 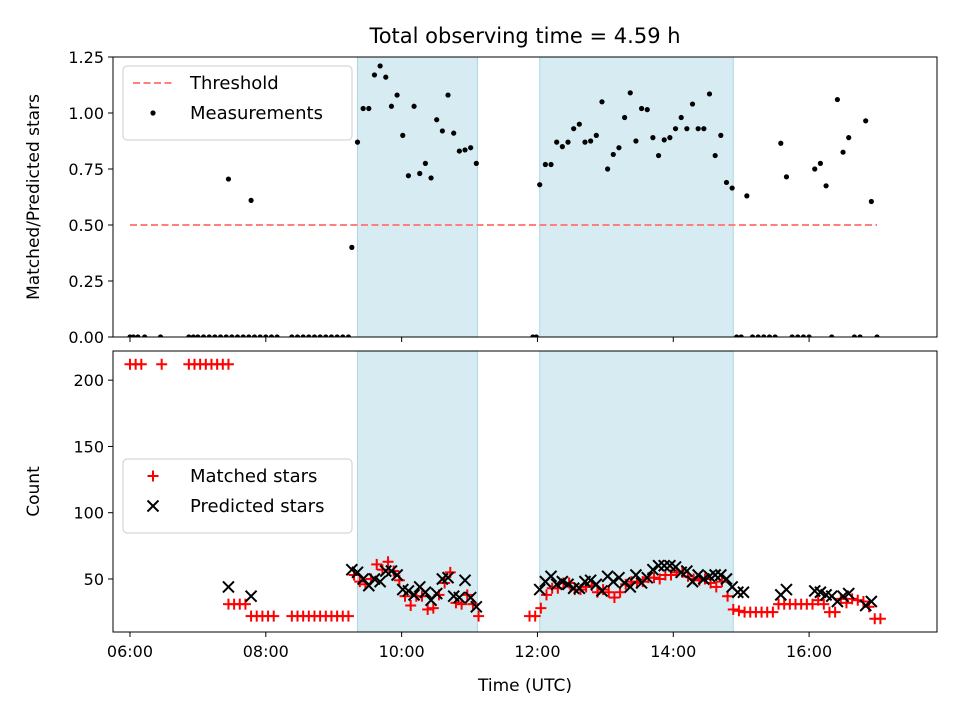 I want to click on y-tick-label: 0.25, so click(x=86, y=281).